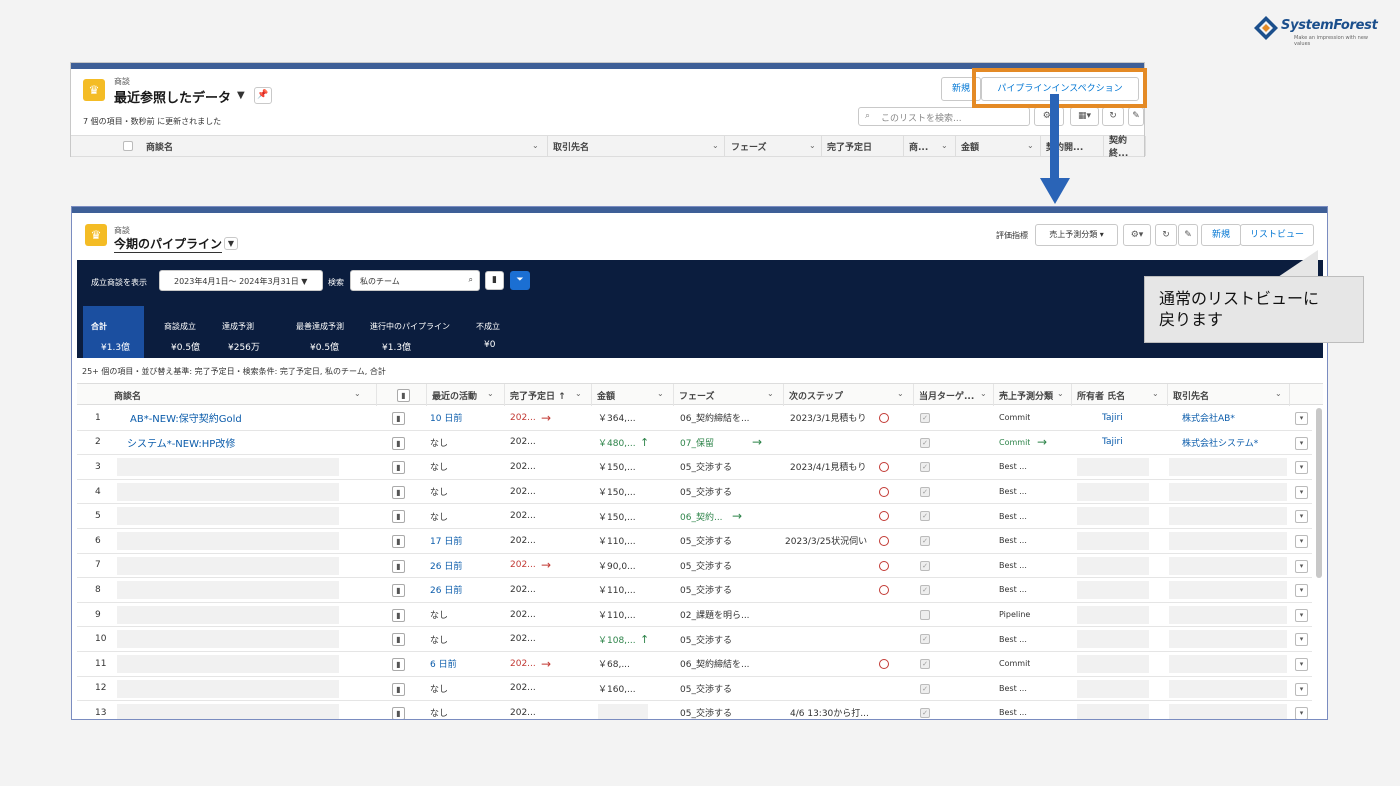  I want to click on account-link: 株式会社AB*, so click(1208, 419).